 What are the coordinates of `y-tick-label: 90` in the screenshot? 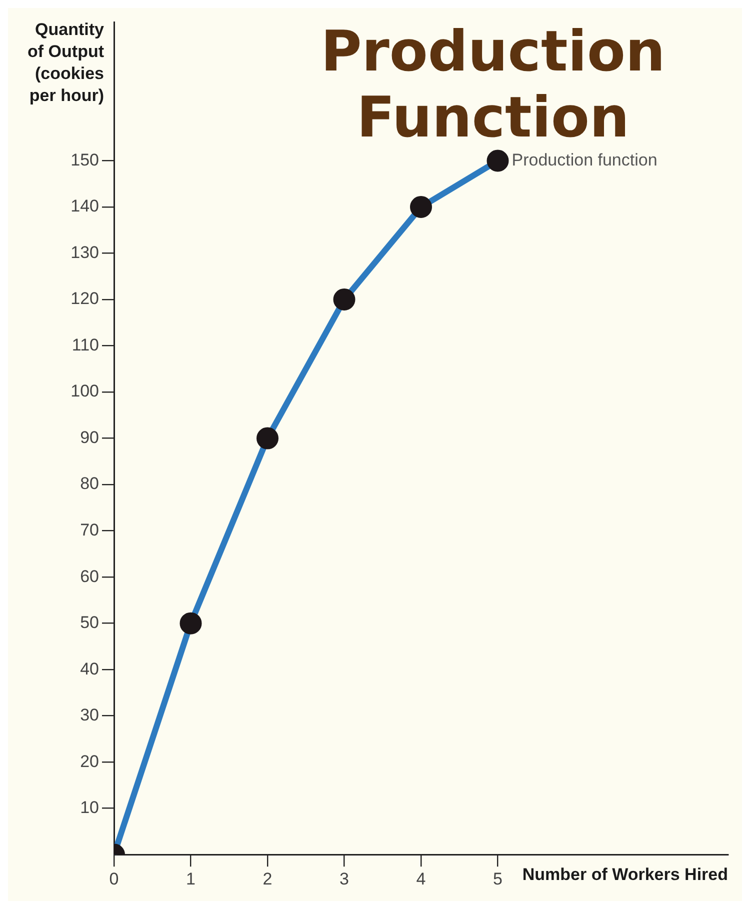 It's located at (89, 437).